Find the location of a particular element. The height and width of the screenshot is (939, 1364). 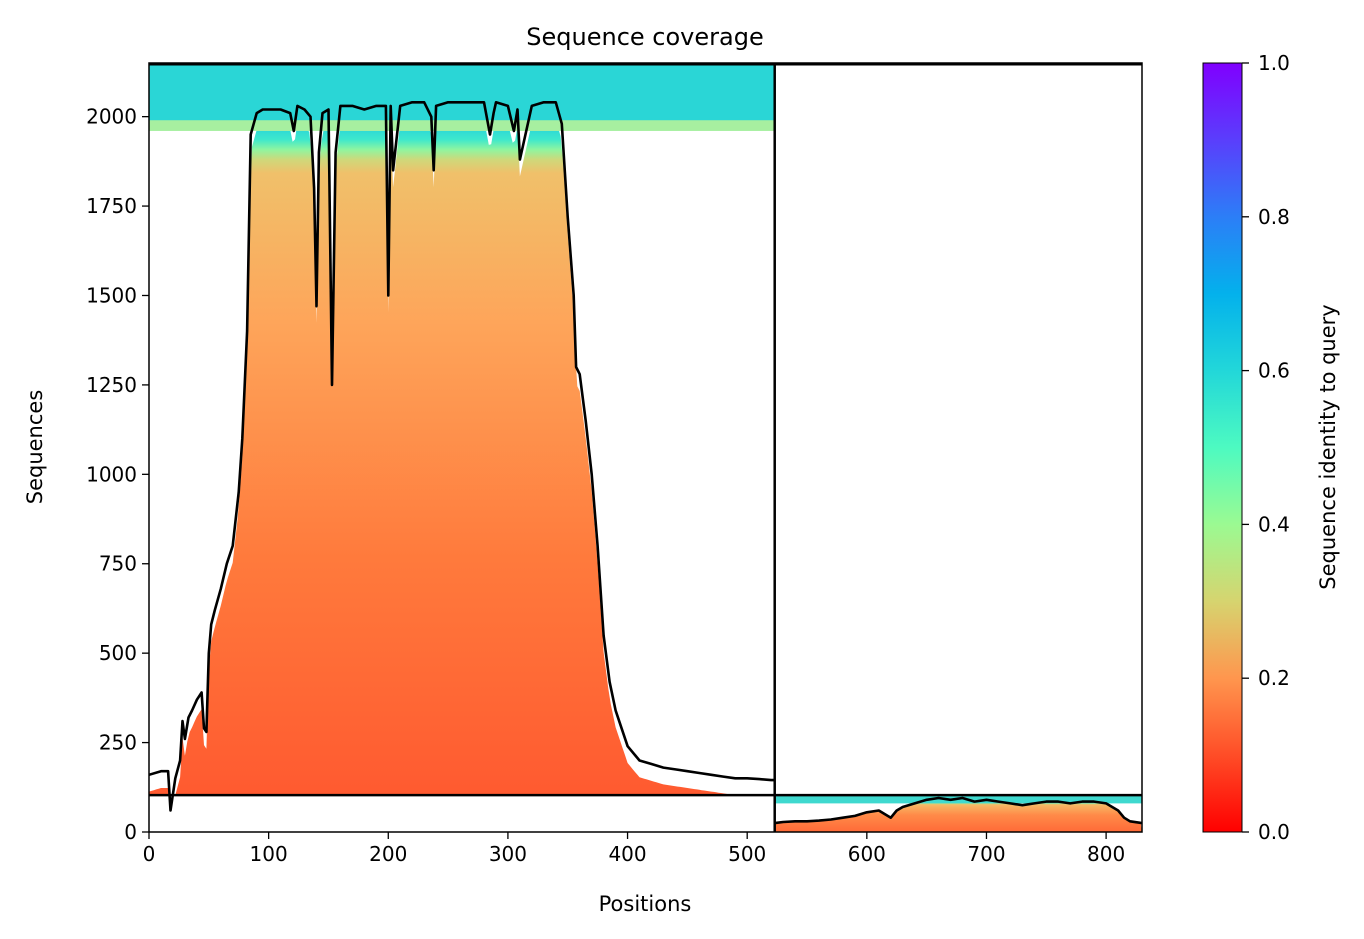

y-axis-title: Sequences is located at coordinates (35, 447).